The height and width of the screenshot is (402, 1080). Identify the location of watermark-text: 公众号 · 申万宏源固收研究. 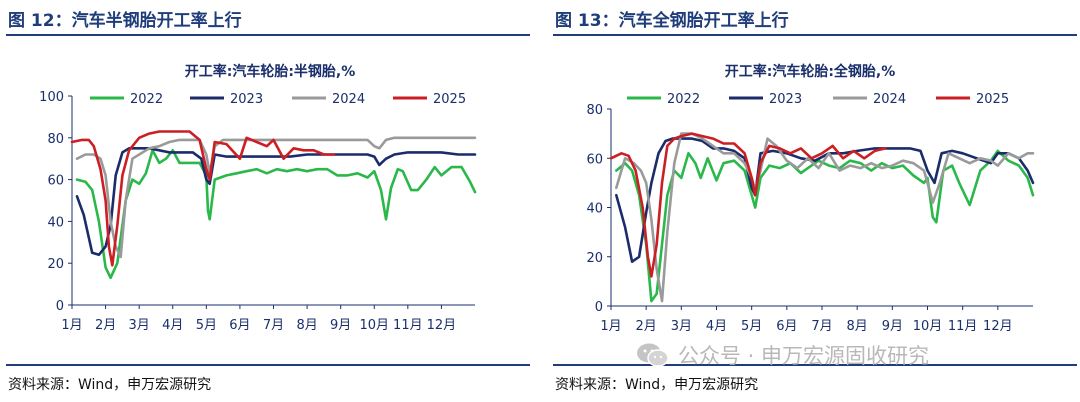
(804, 356).